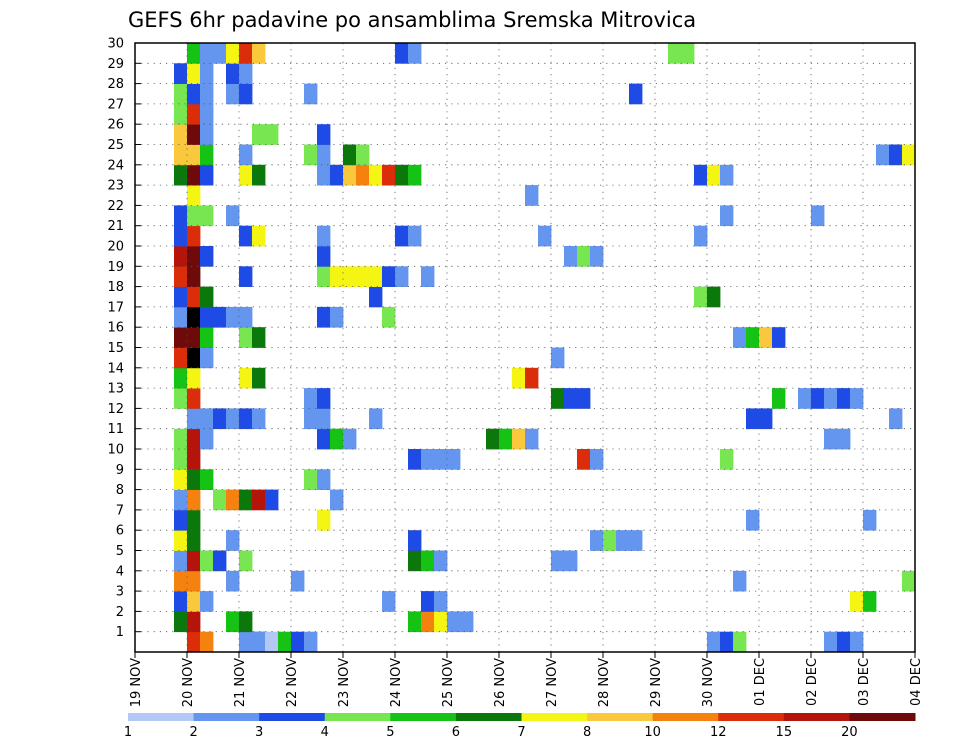 The image size is (960, 742). Describe the element at coordinates (120, 551) in the screenshot. I see `y-tick-label: 5` at that location.